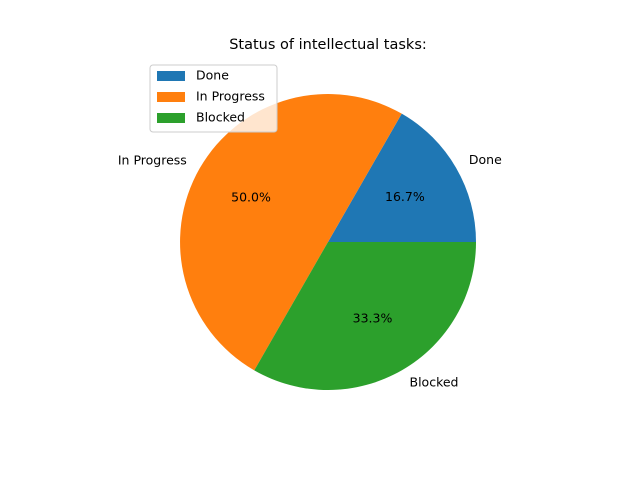 This screenshot has height=480, width=640. I want to click on pie-slice-blocked, so click(365, 316).